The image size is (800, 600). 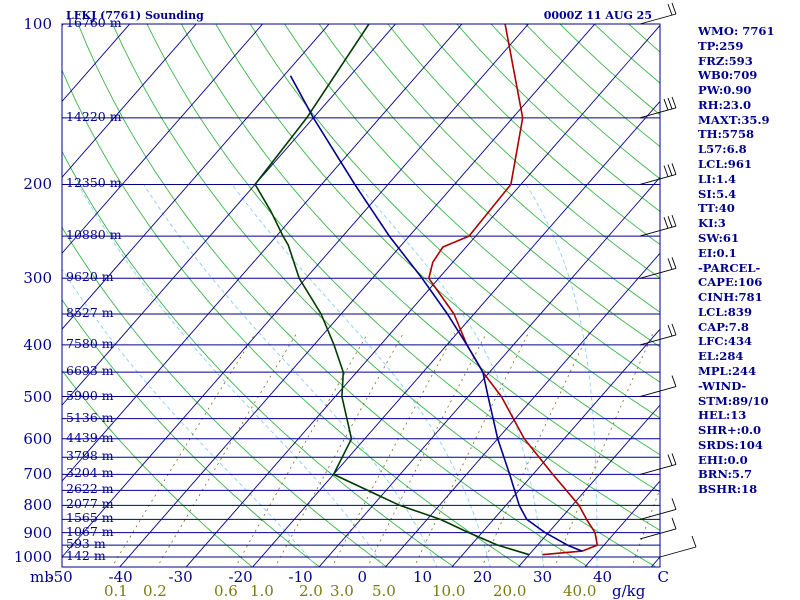 What do you see at coordinates (90, 531) in the screenshot?
I see `height-label: 1067 m` at bounding box center [90, 531].